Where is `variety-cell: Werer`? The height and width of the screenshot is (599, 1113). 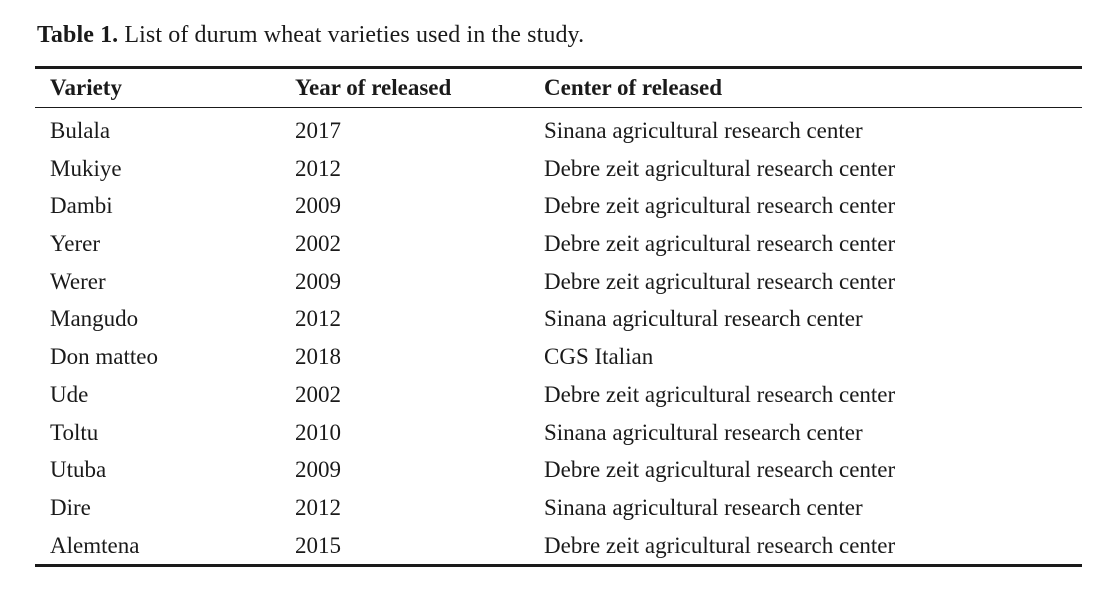
variety-cell: Werer is located at coordinates (78, 281).